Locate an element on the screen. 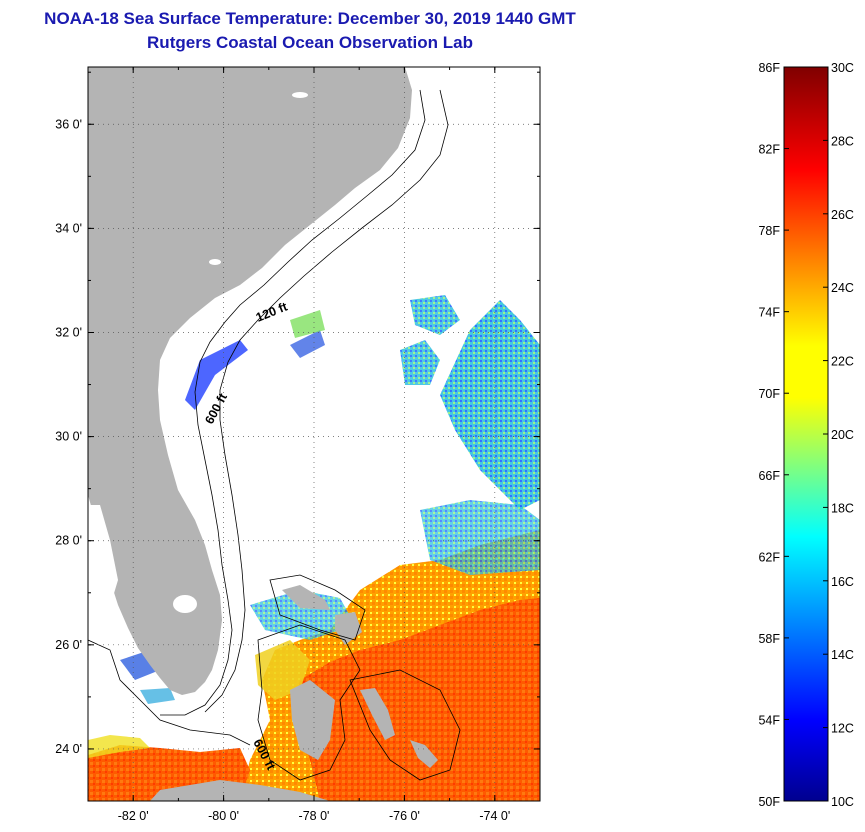 The image size is (865, 832). lon-tick-label: -80 0' is located at coordinates (223, 816).